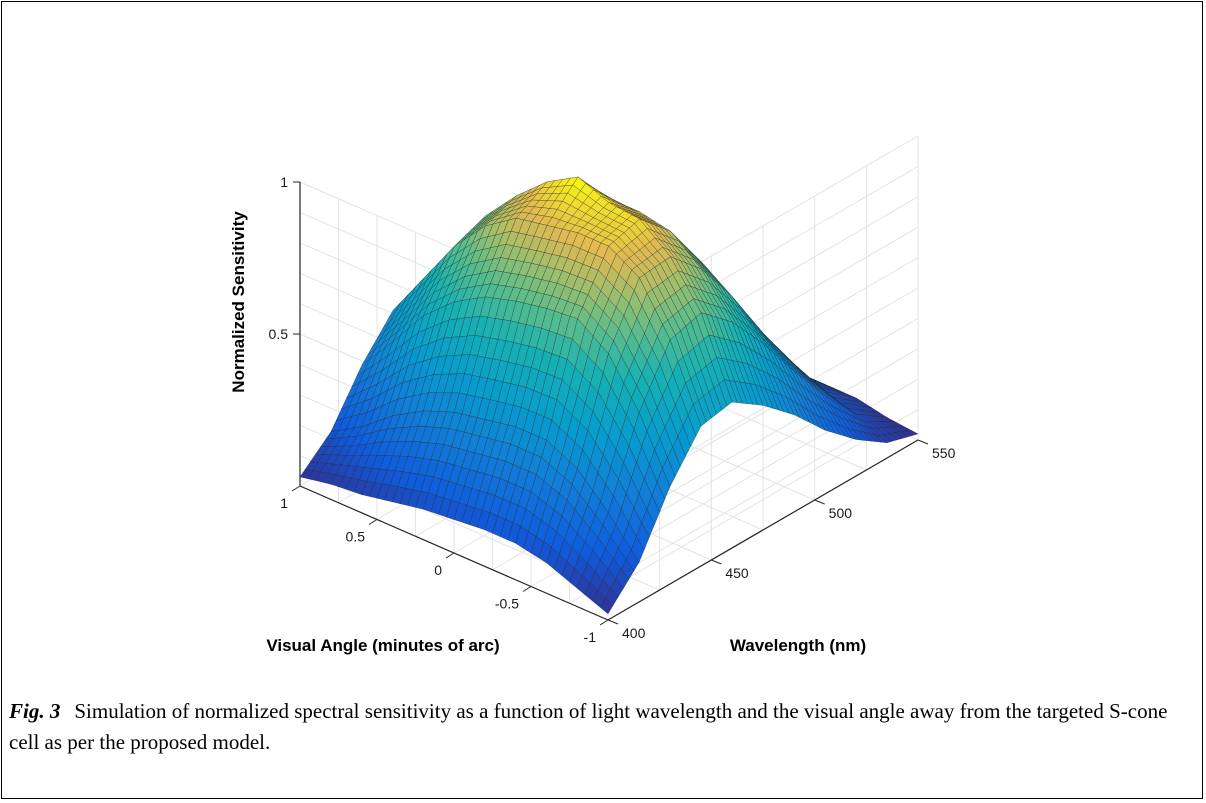  I want to click on x-axis-line, so click(763, 530).